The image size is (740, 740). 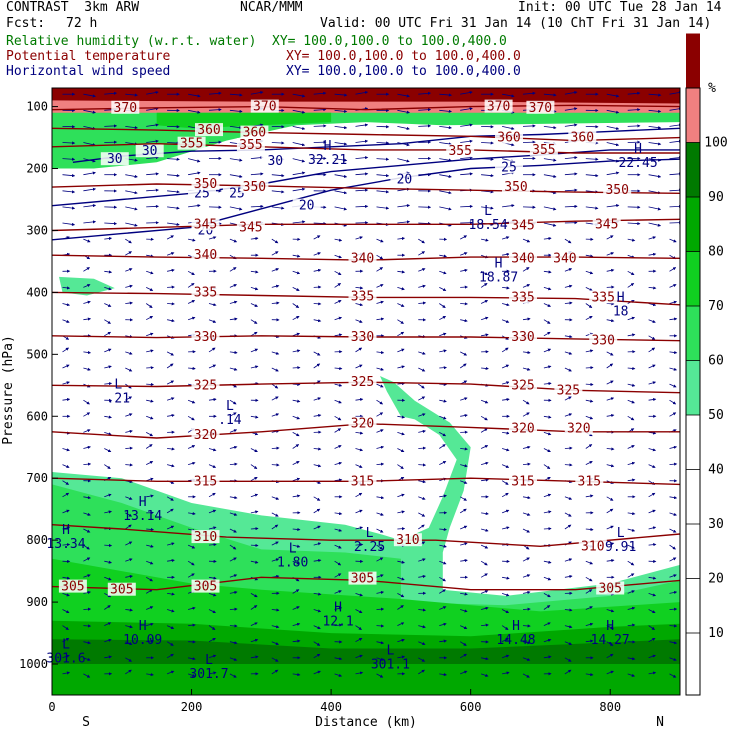 What do you see at coordinates (568, 390) in the screenshot?
I see `theta-contour-label-325-3: 325` at bounding box center [568, 390].